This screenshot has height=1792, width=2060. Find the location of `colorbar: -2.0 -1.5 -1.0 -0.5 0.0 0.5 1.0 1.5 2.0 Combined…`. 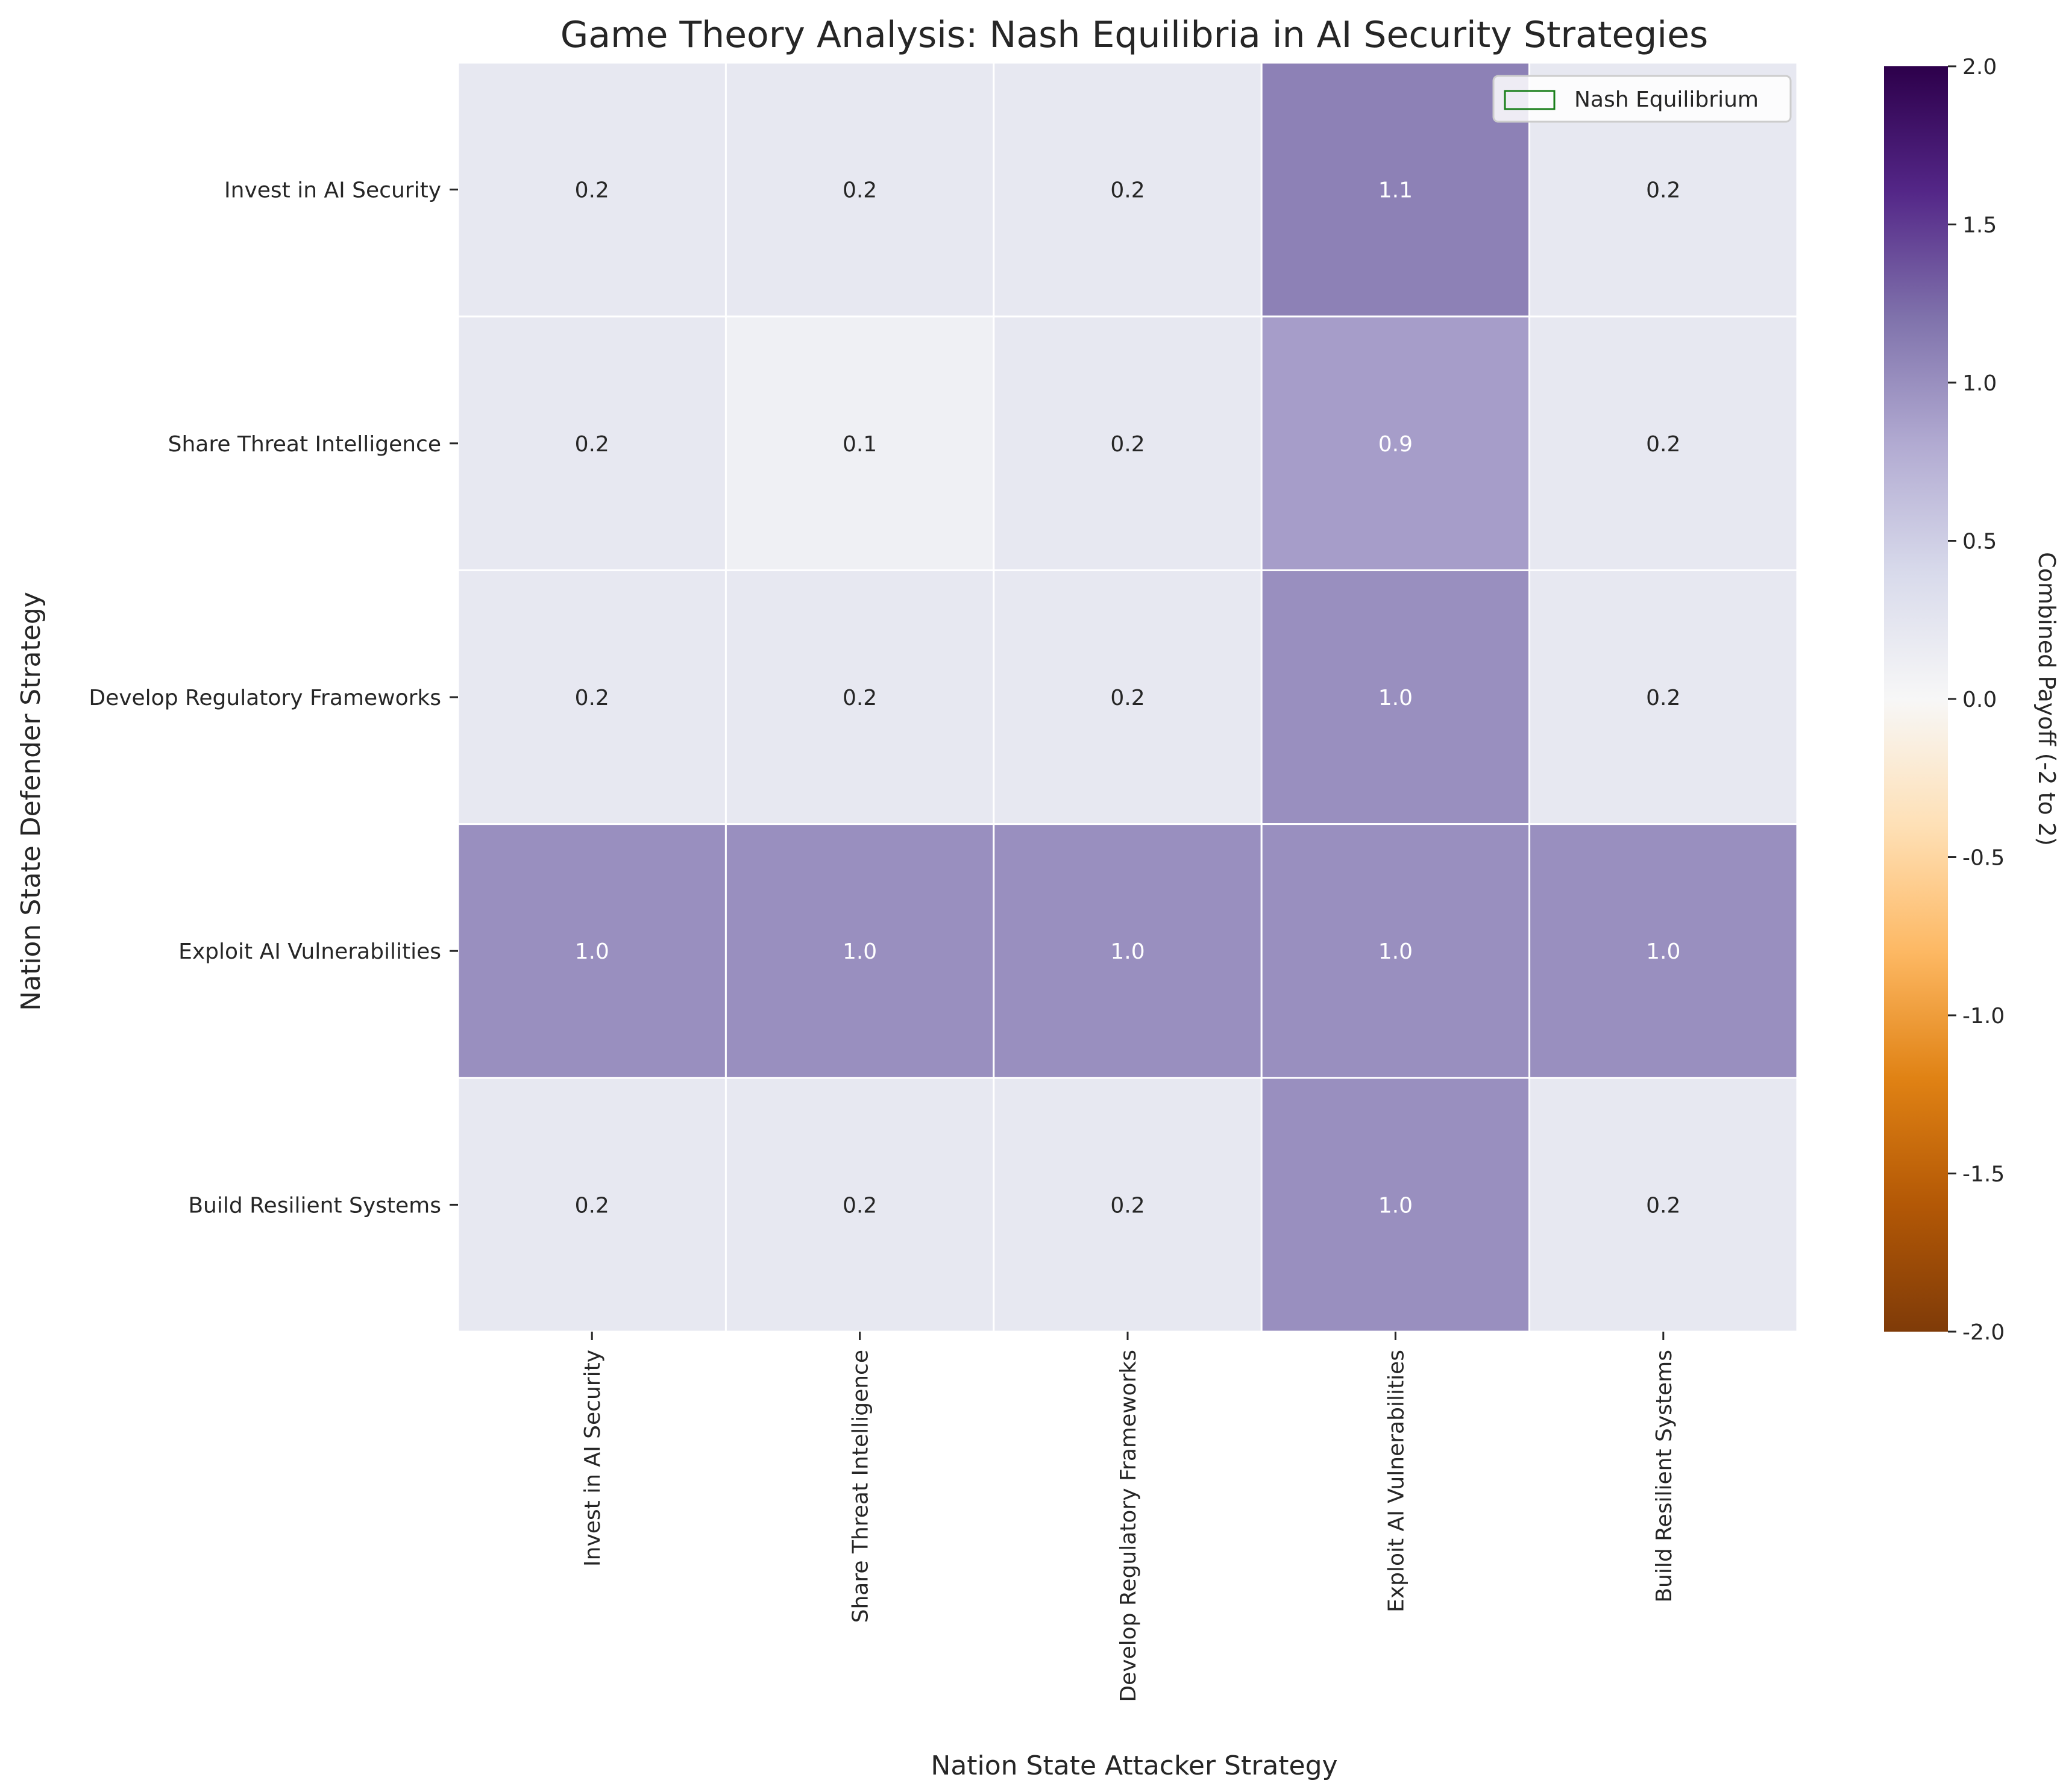

colorbar: -2.0 -1.5 -1.0 -0.5 0.0 0.5 1.0 1.5 2.0 Combined… is located at coordinates (1972, 700).